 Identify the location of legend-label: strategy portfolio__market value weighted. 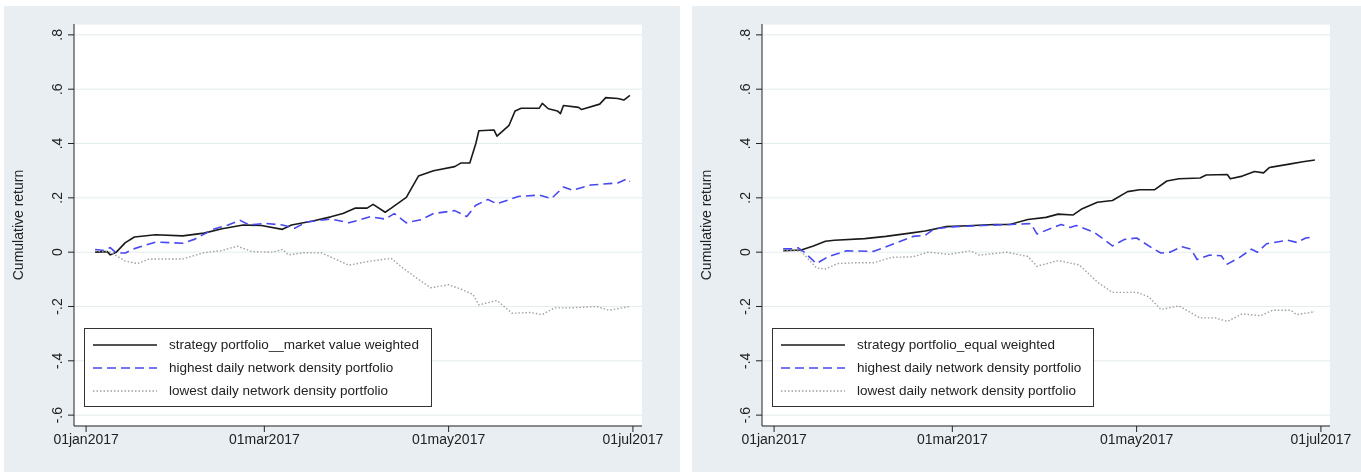
(294, 344).